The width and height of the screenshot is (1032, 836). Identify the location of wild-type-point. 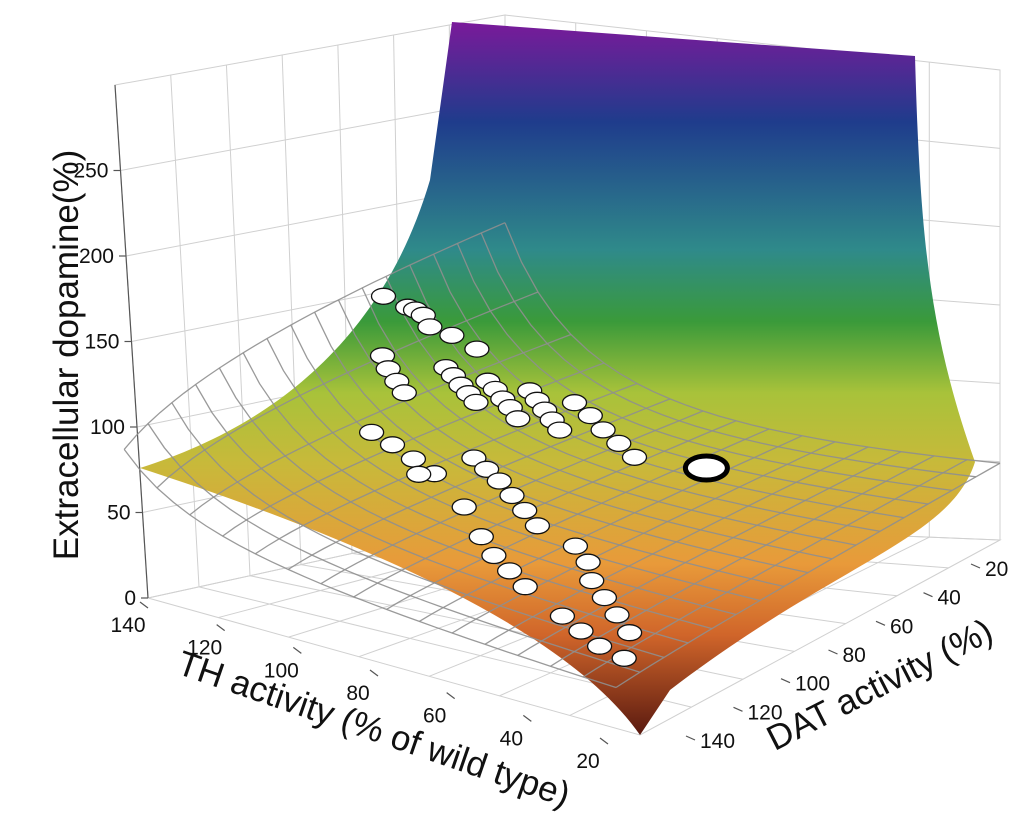
(706, 468).